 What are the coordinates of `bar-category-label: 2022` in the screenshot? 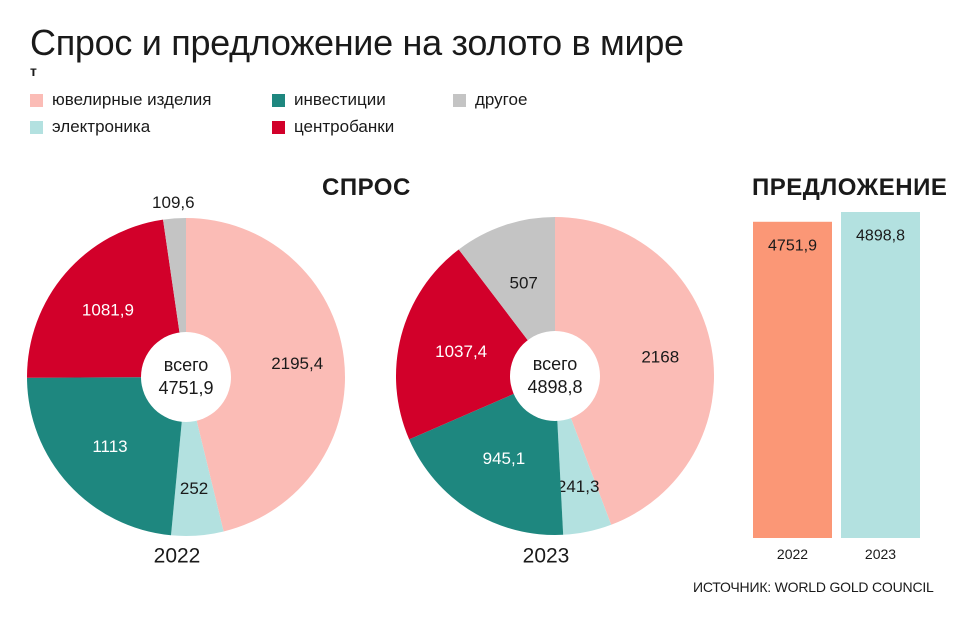 It's located at (792, 554).